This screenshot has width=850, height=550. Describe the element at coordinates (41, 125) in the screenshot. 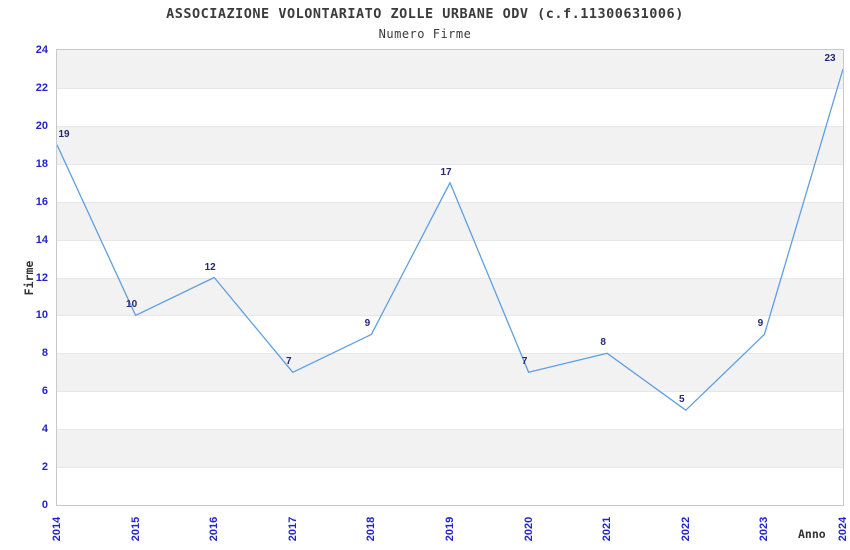

I see `y-tick-label: 20` at that location.